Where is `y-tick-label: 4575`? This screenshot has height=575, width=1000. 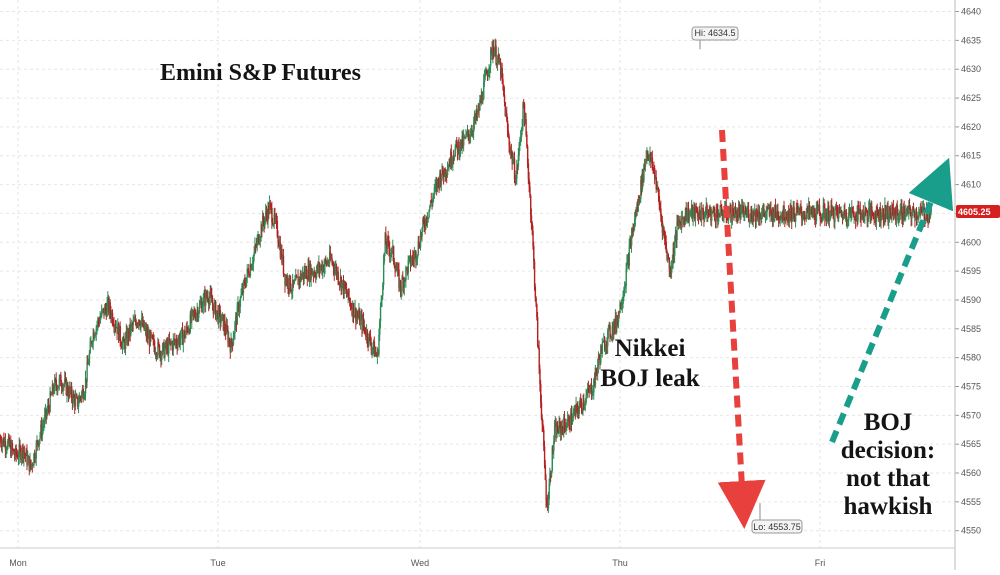
y-tick-label: 4575 is located at coordinates (971, 386).